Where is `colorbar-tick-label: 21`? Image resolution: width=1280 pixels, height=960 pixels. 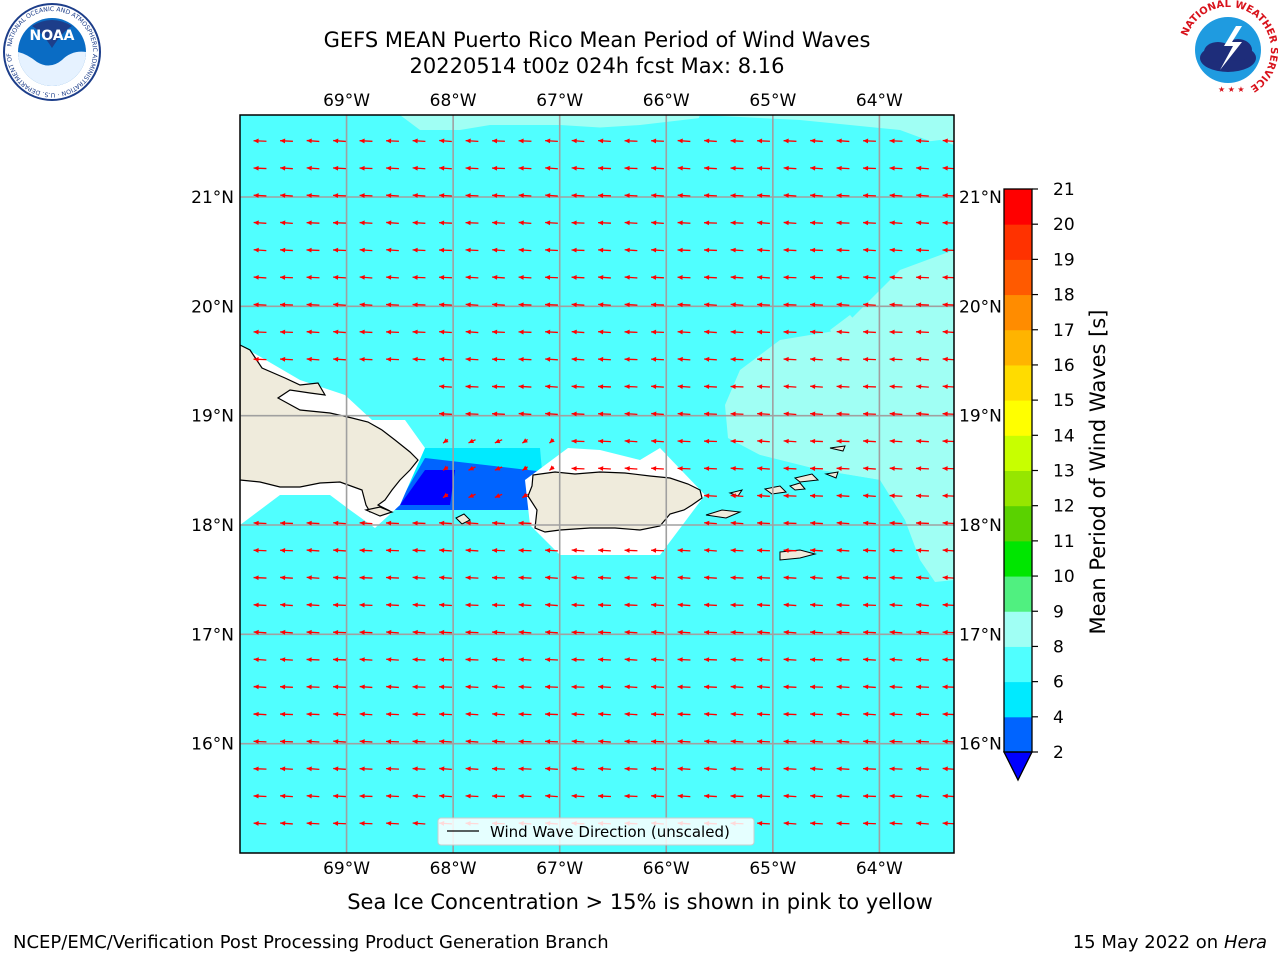 colorbar-tick-label: 21 is located at coordinates (1064, 190).